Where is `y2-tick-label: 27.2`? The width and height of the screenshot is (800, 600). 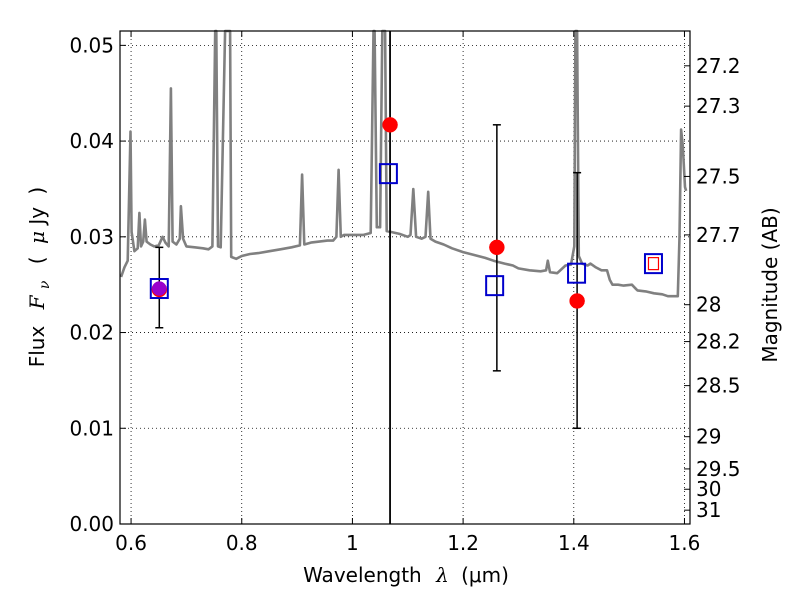
y2-tick-label: 27.2 is located at coordinates (718, 66).